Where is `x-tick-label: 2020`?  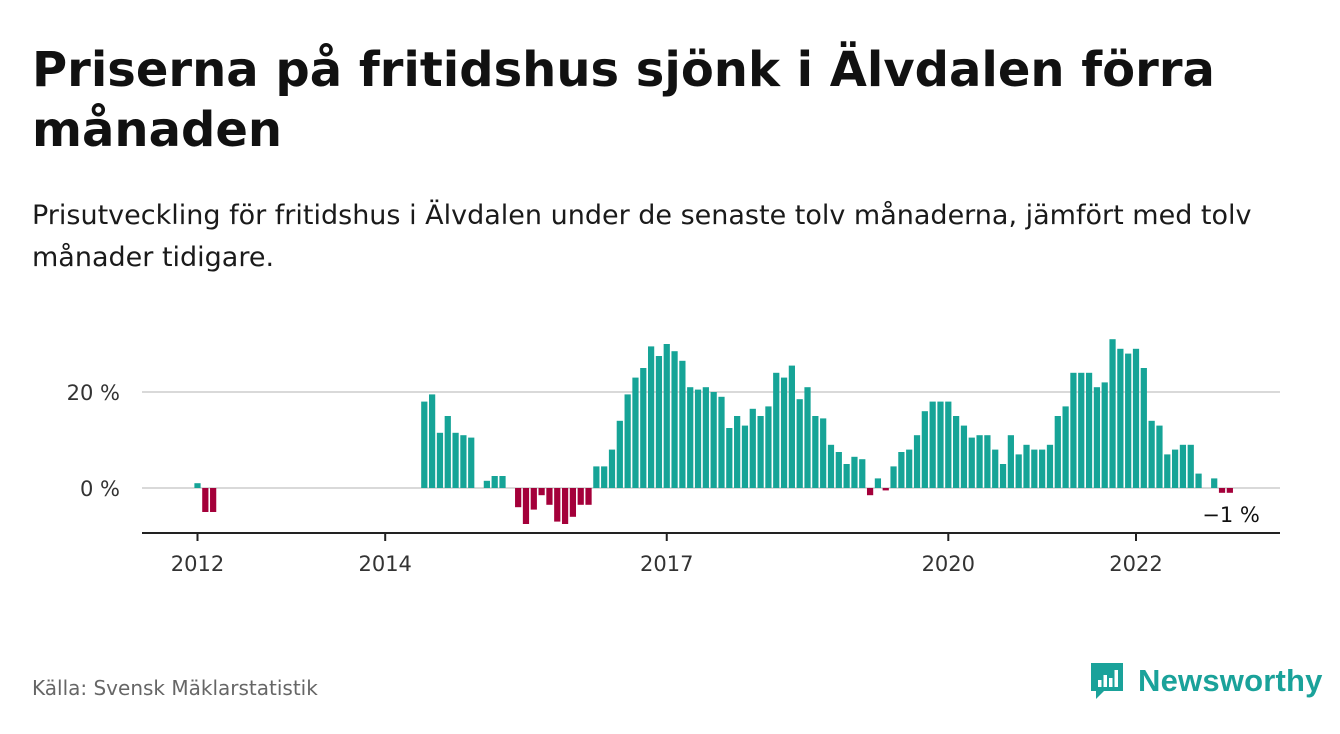 x-tick-label: 2020 is located at coordinates (948, 564).